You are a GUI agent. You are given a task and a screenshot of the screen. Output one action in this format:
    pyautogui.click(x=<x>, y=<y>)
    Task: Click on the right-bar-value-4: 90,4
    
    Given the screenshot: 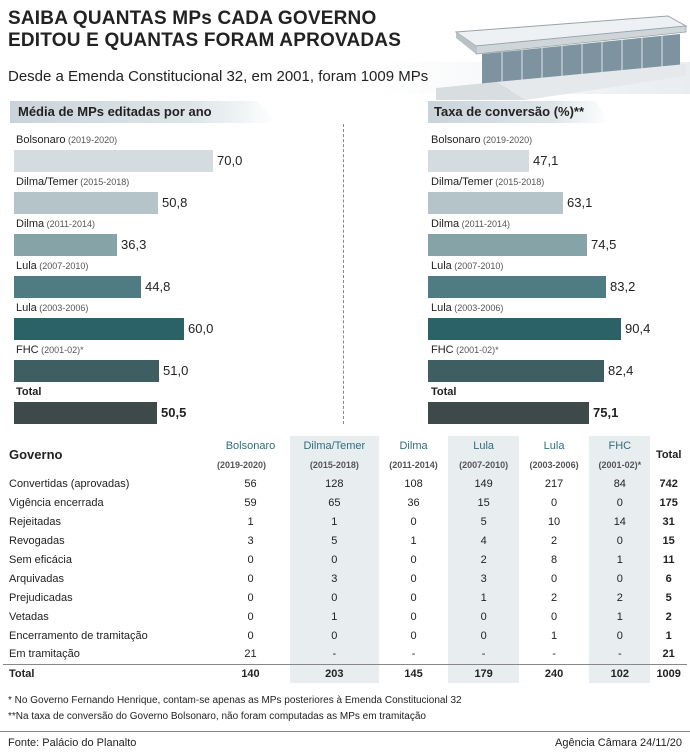 What is the action you would take?
    pyautogui.click(x=638, y=328)
    